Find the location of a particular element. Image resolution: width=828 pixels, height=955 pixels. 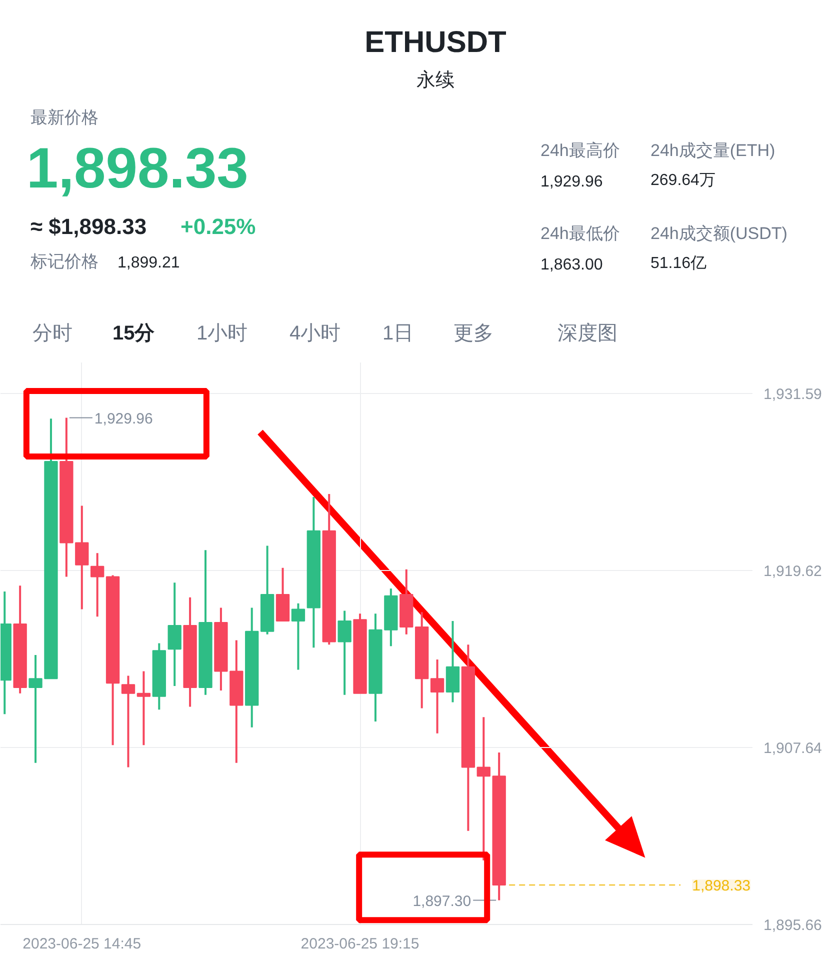

annotation: 1,929.96 is located at coordinates (123, 419).